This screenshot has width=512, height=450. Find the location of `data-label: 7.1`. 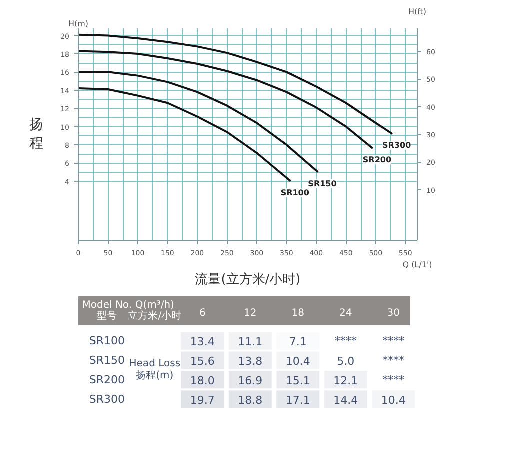

data-label: 7.1 is located at coordinates (298, 342).